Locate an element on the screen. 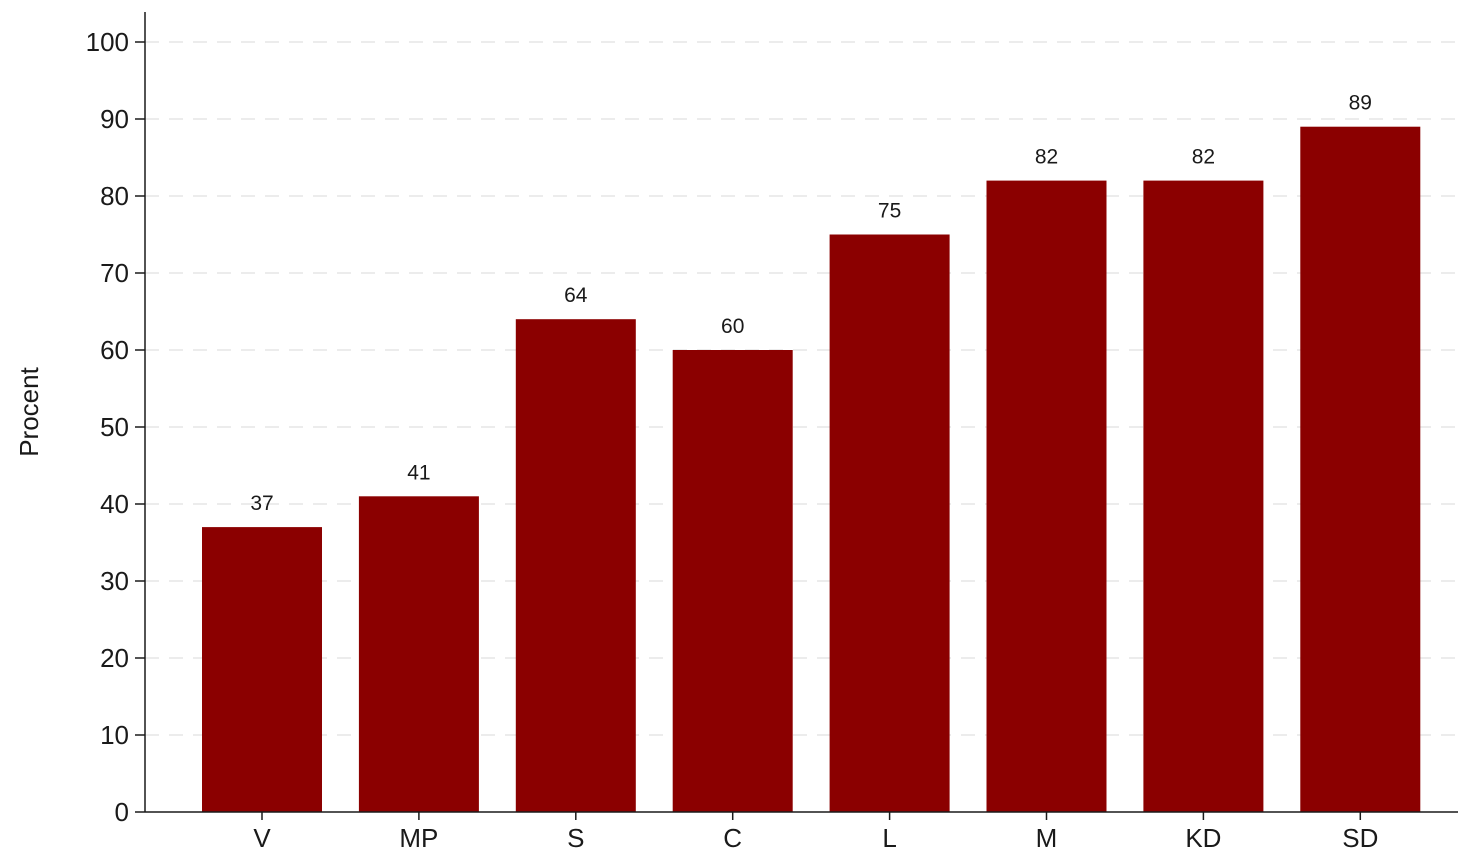 The image size is (1460, 857). y-tick-labels: 0 10 20 30 40 50 60 70 80 90 100 is located at coordinates (115, 427).